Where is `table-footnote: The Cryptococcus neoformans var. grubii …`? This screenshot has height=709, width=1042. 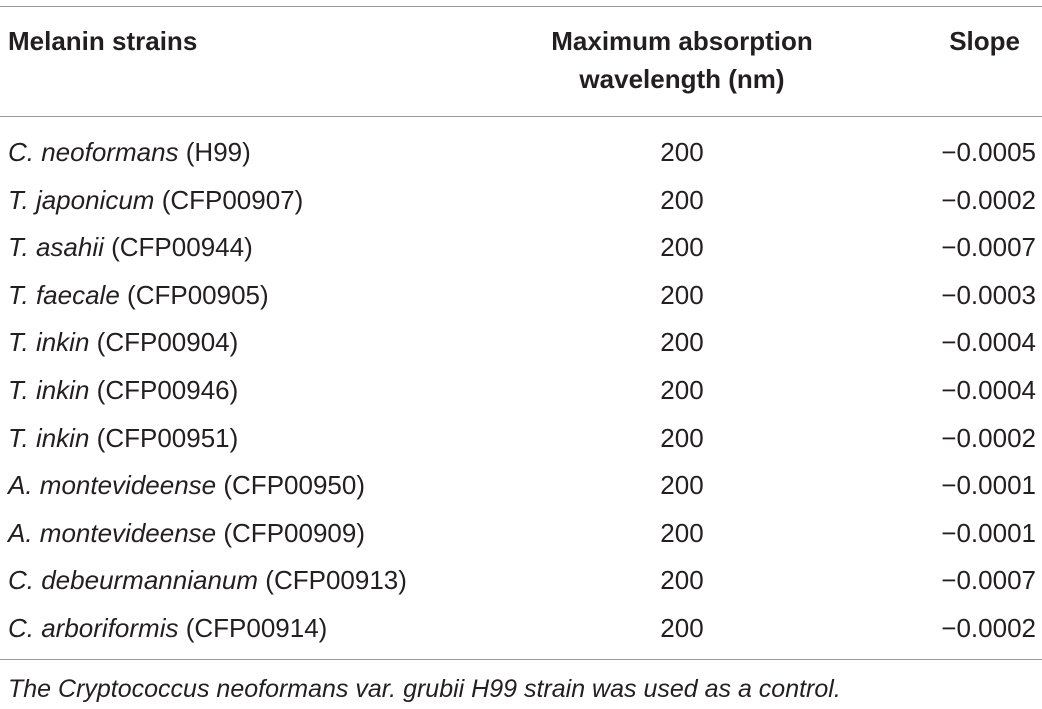 table-footnote: The Cryptococcus neoformans var. grubii … is located at coordinates (424, 689).